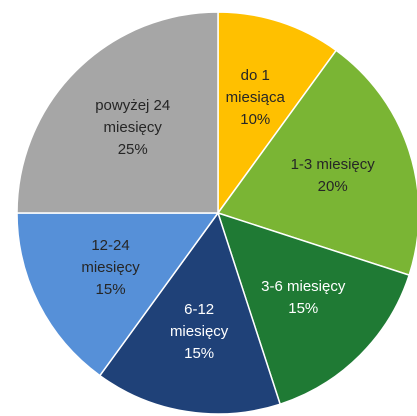 Image resolution: width=417 pixels, height=416 pixels. I want to click on category-label: 6-12 miesięcy, so click(199, 321).